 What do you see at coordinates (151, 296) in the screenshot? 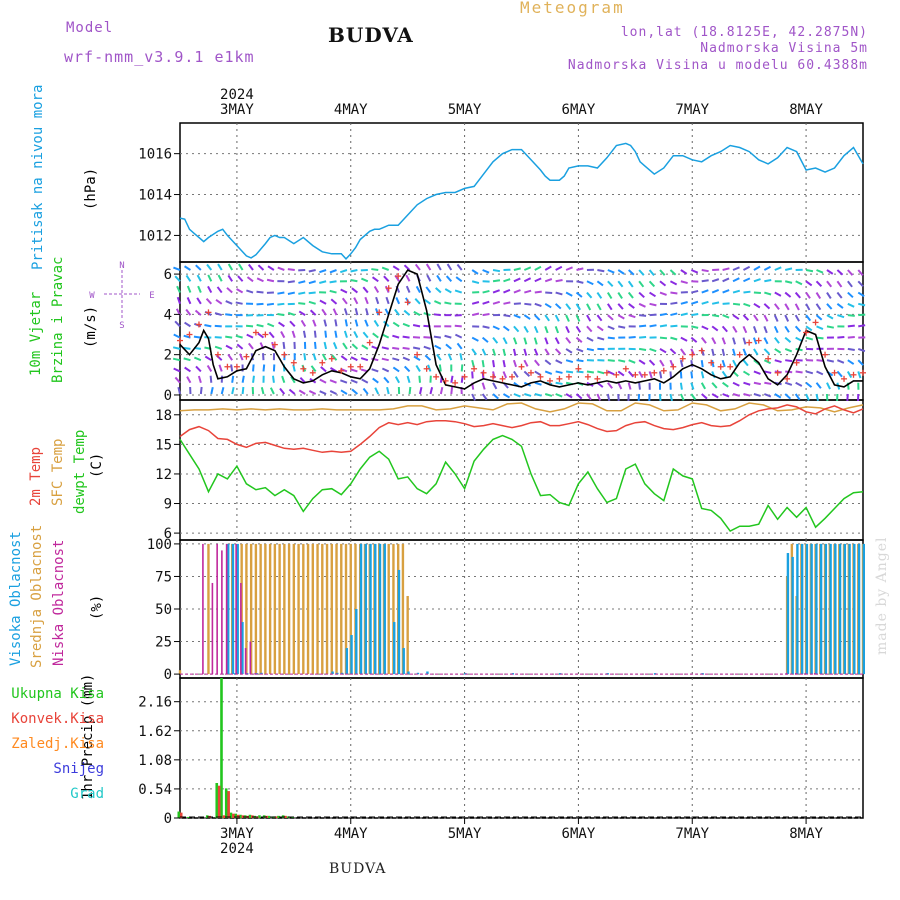
I see `compass-label: E` at bounding box center [151, 296].